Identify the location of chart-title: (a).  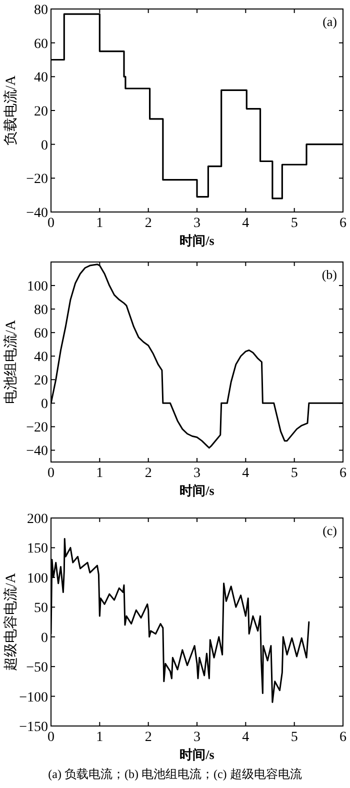
(329, 21).